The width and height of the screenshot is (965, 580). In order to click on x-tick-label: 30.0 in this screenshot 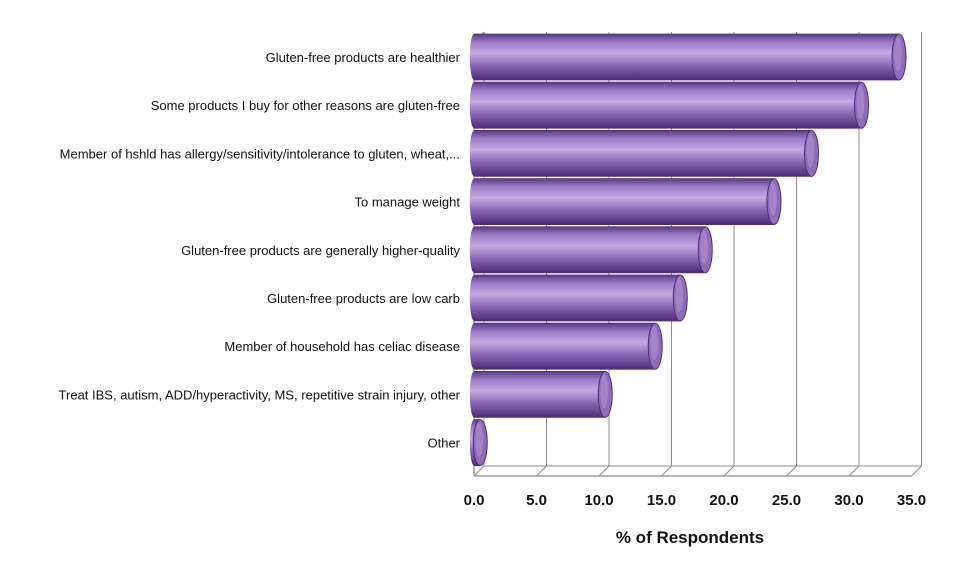, I will do `click(848, 500)`.